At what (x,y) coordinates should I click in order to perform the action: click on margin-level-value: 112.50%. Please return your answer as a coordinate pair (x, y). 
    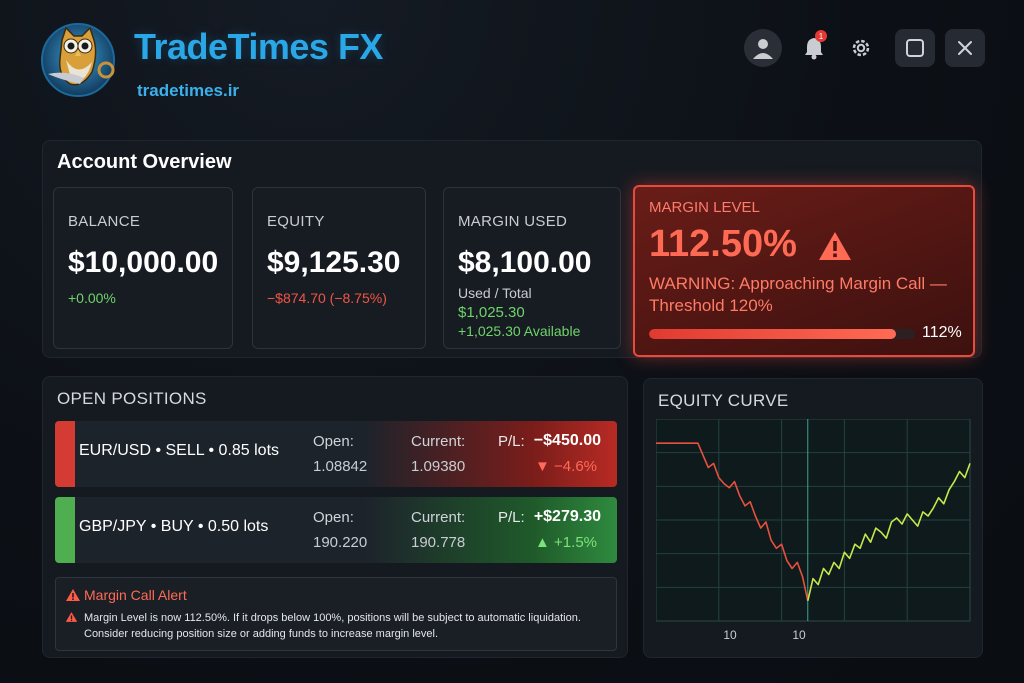
    Looking at the image, I should click on (723, 244).